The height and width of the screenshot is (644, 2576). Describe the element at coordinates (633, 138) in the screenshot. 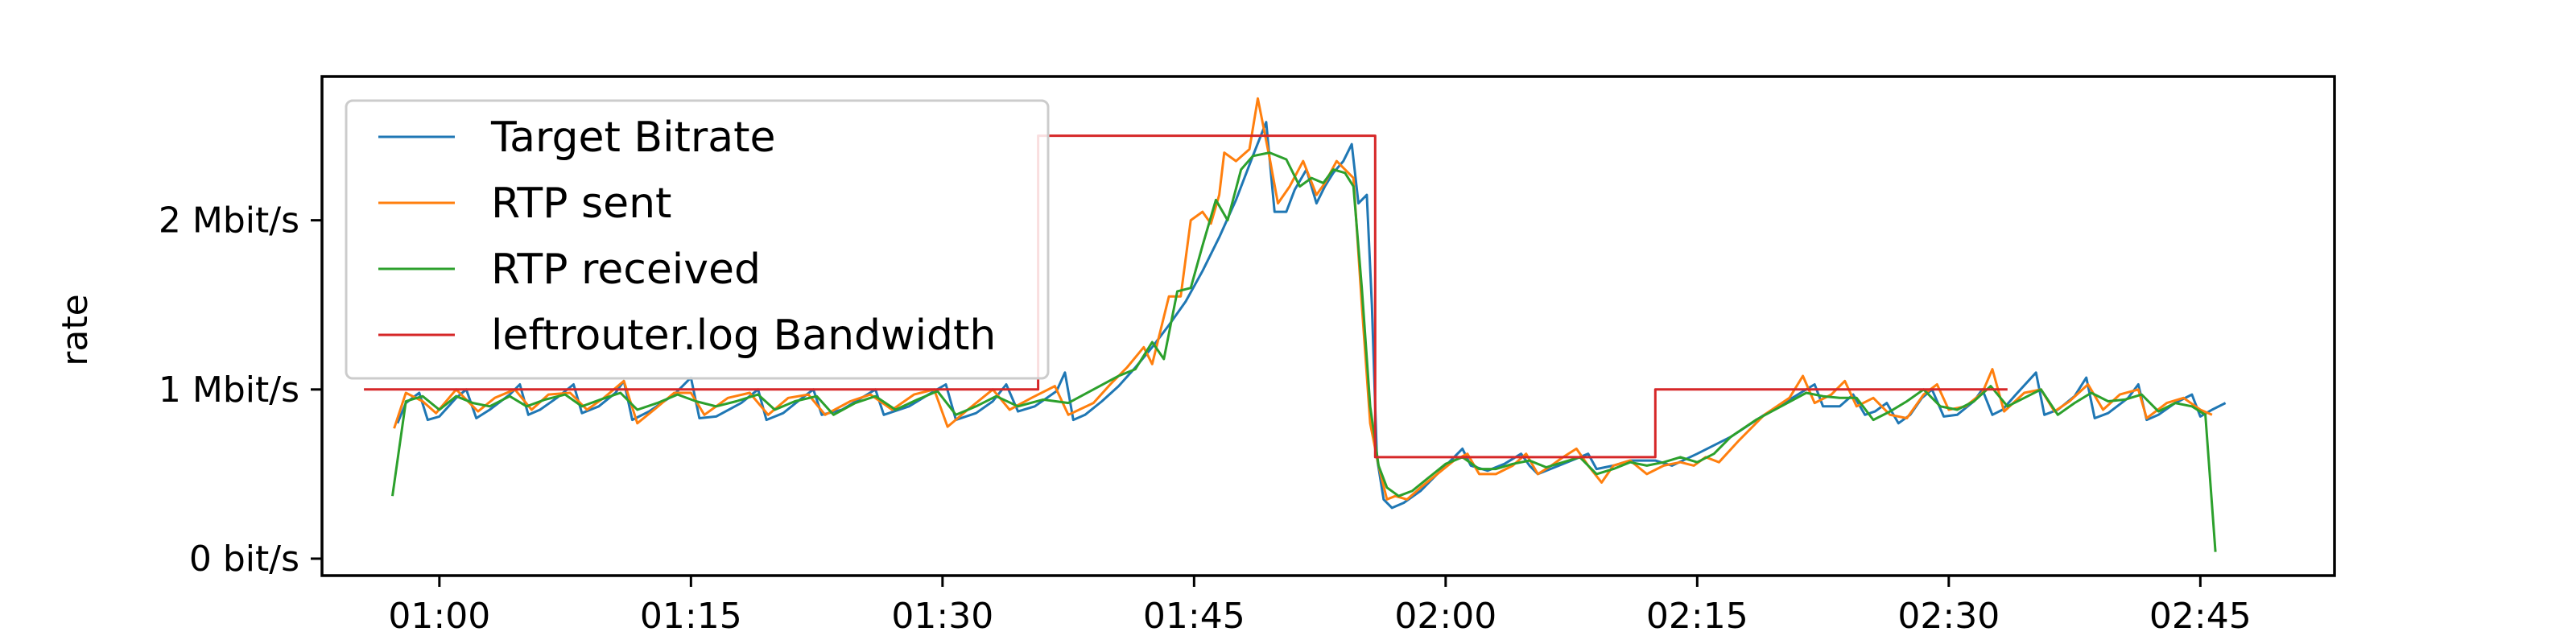

I see `legend-label: Target Bitrate` at that location.